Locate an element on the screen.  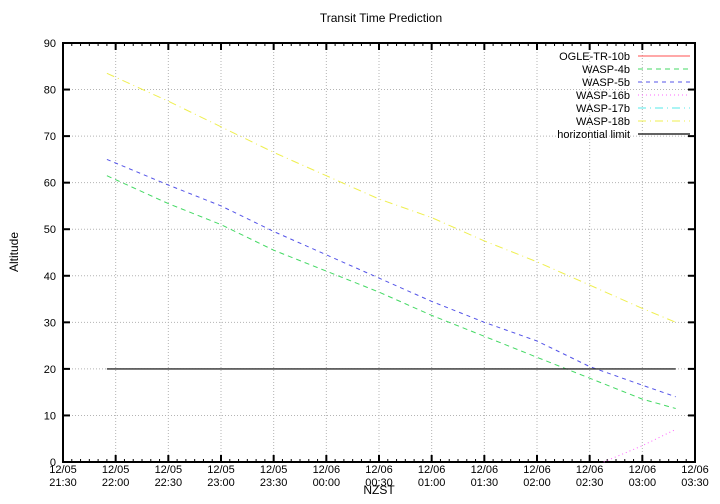
legend-label-wasp-18b: WASP-18b is located at coordinates (603, 122).